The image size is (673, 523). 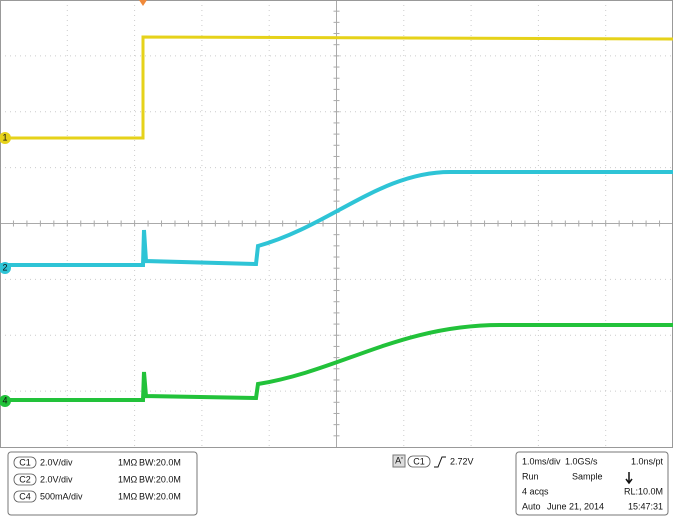 What do you see at coordinates (575, 506) in the screenshot?
I see `date: June 21, 2014` at bounding box center [575, 506].